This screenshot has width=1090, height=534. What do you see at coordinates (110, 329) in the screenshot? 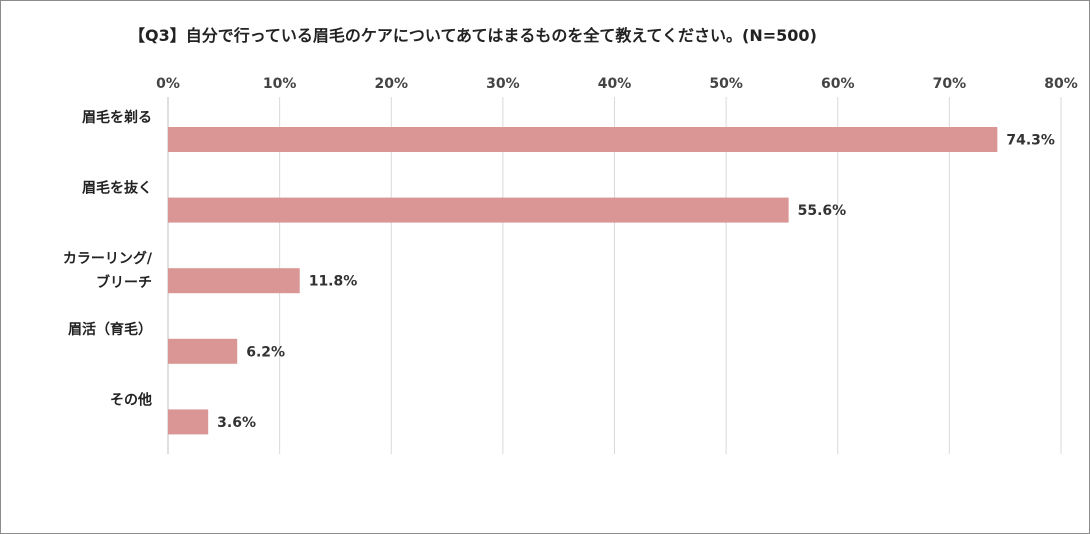
I see `category-label: 眉活（育毛）` at bounding box center [110, 329].